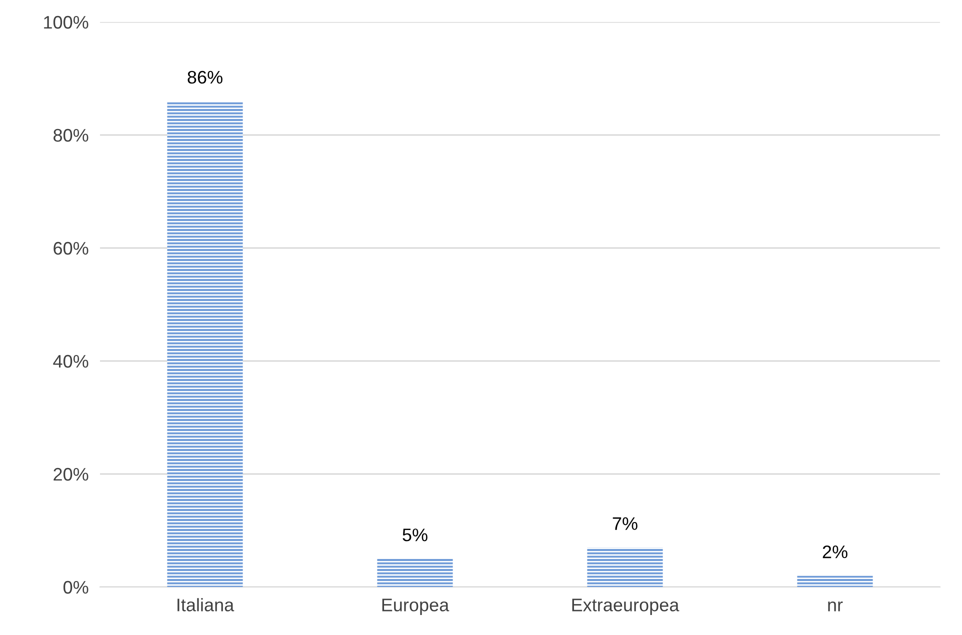  I want to click on data-label: 86%, so click(205, 77).